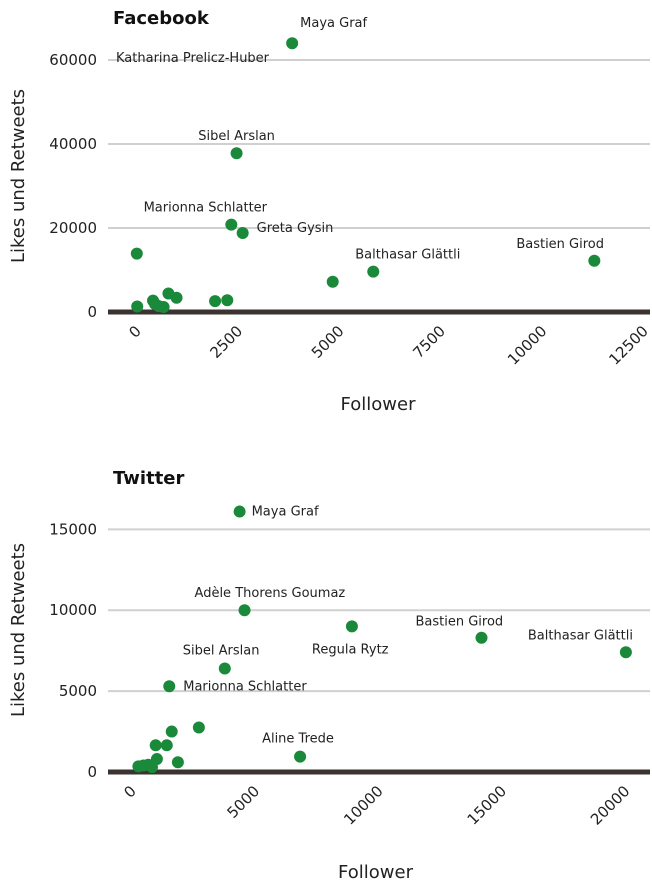  Describe the element at coordinates (487, 805) in the screenshot. I see `x-tick-label: 15000` at that location.